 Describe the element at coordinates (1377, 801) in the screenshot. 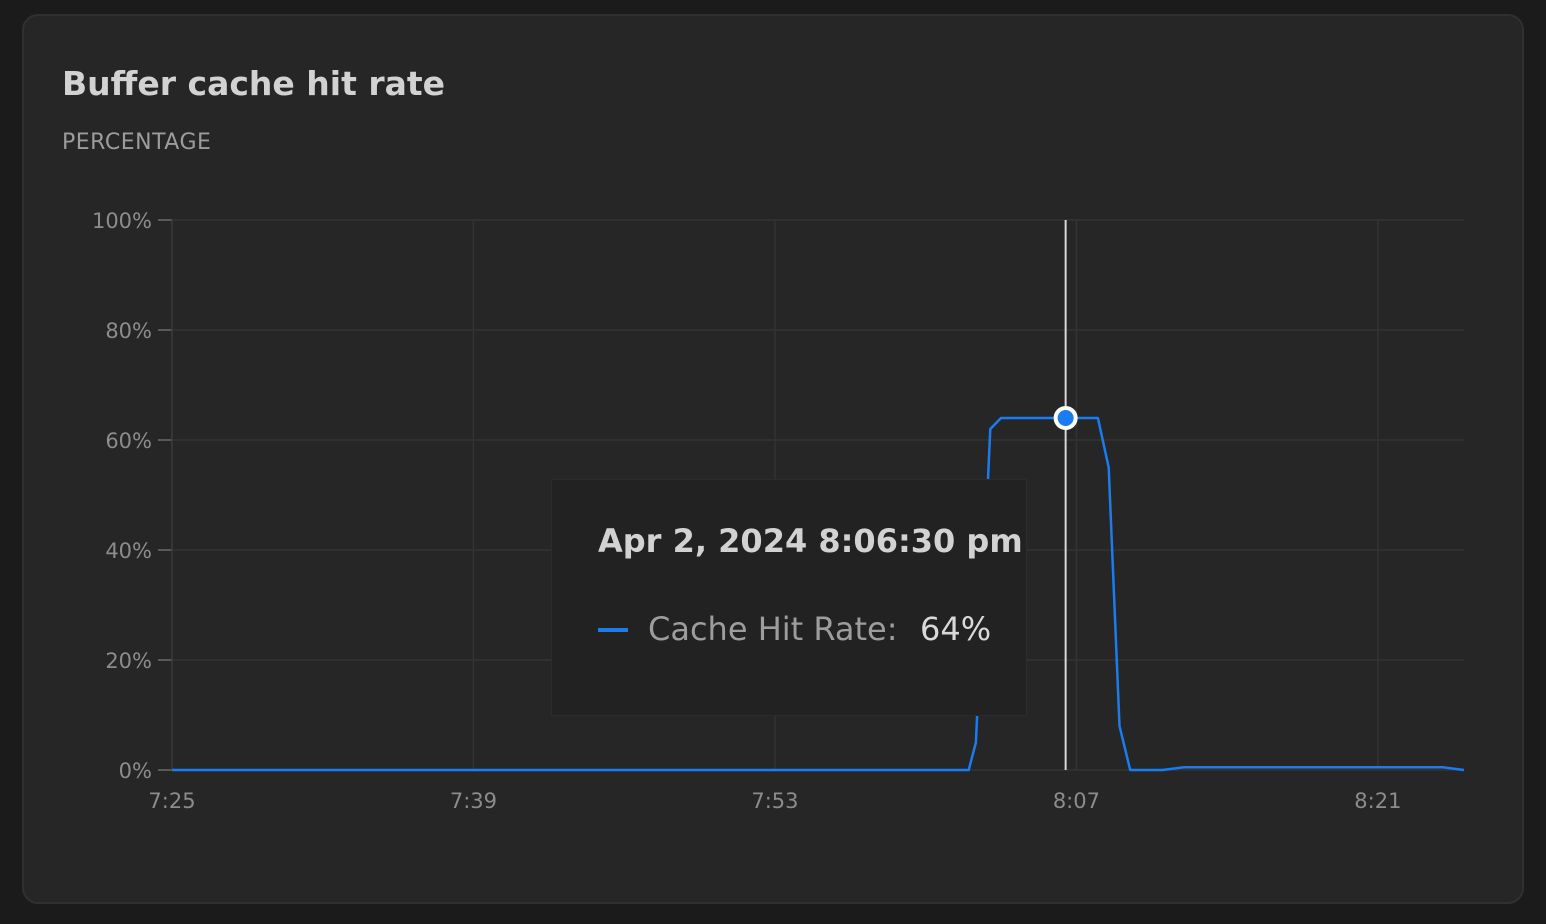

I see `x-tick-label: 8:21` at that location.